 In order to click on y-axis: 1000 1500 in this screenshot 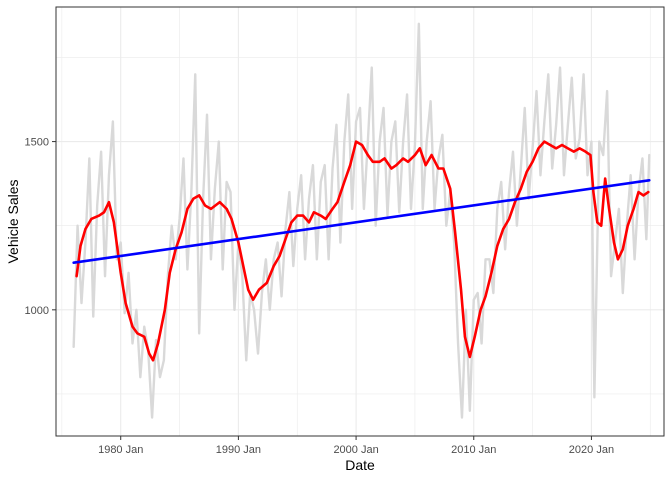, I will do `click(40, 227)`.